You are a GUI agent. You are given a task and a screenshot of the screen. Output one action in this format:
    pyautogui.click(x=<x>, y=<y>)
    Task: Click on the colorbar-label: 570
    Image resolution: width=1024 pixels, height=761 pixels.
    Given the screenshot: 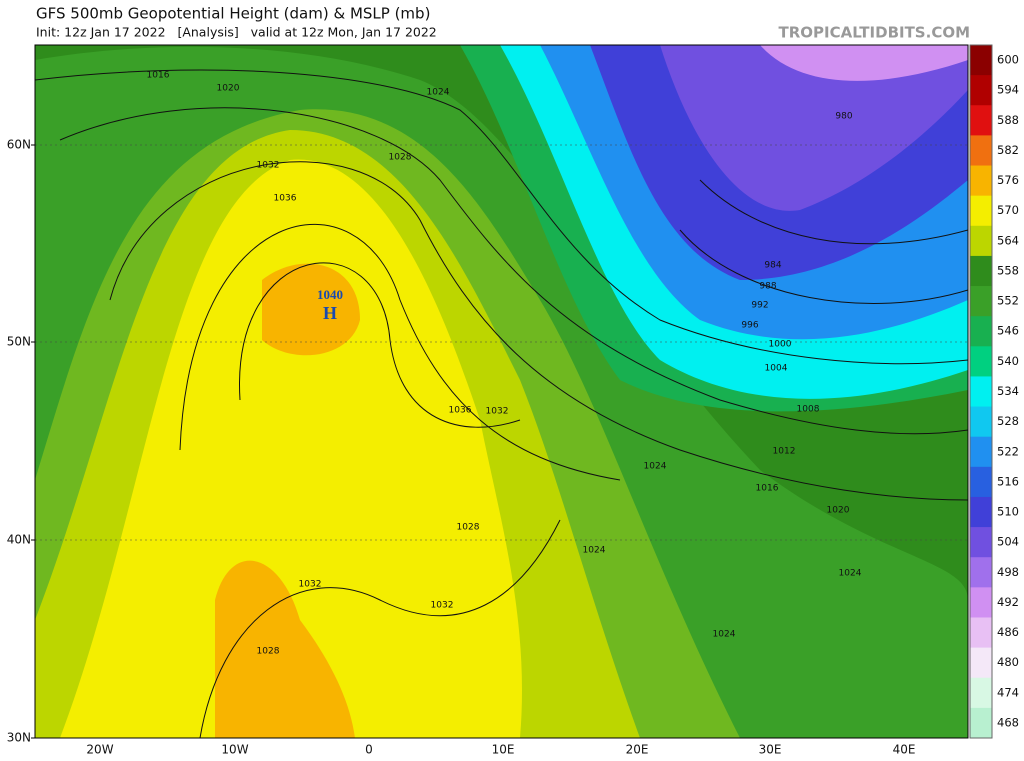 What is the action you would take?
    pyautogui.click(x=1008, y=210)
    